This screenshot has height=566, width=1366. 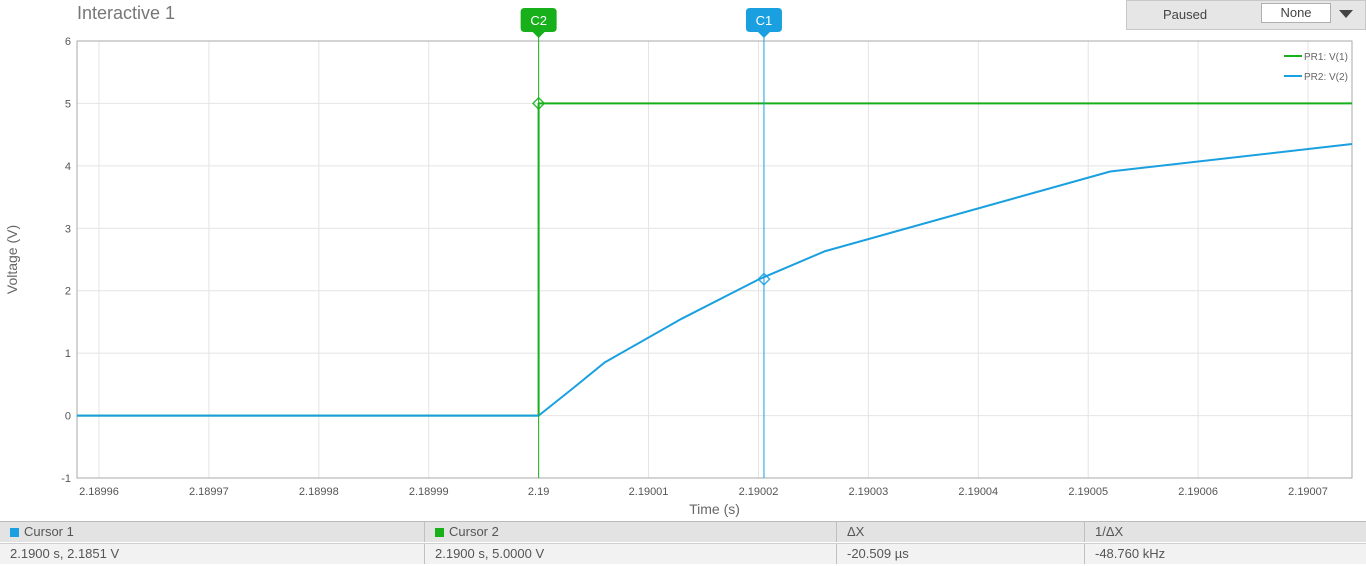 I want to click on y-tick-label: 6, so click(x=68, y=42).